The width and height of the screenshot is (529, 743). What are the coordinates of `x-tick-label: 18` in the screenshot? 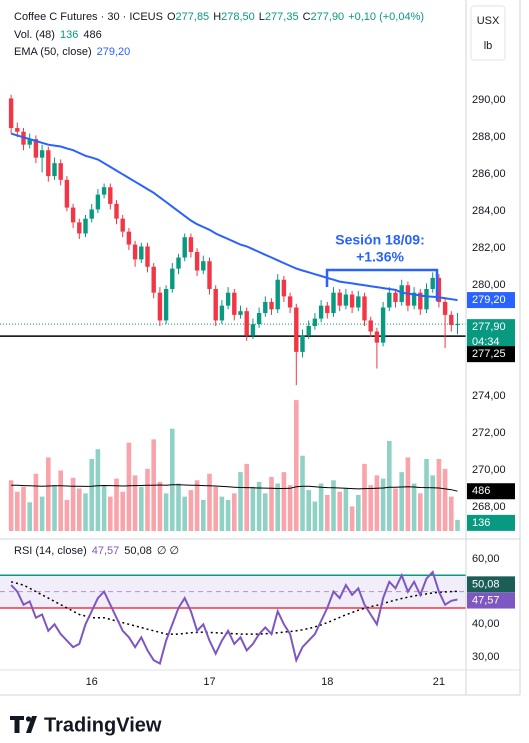 It's located at (327, 682).